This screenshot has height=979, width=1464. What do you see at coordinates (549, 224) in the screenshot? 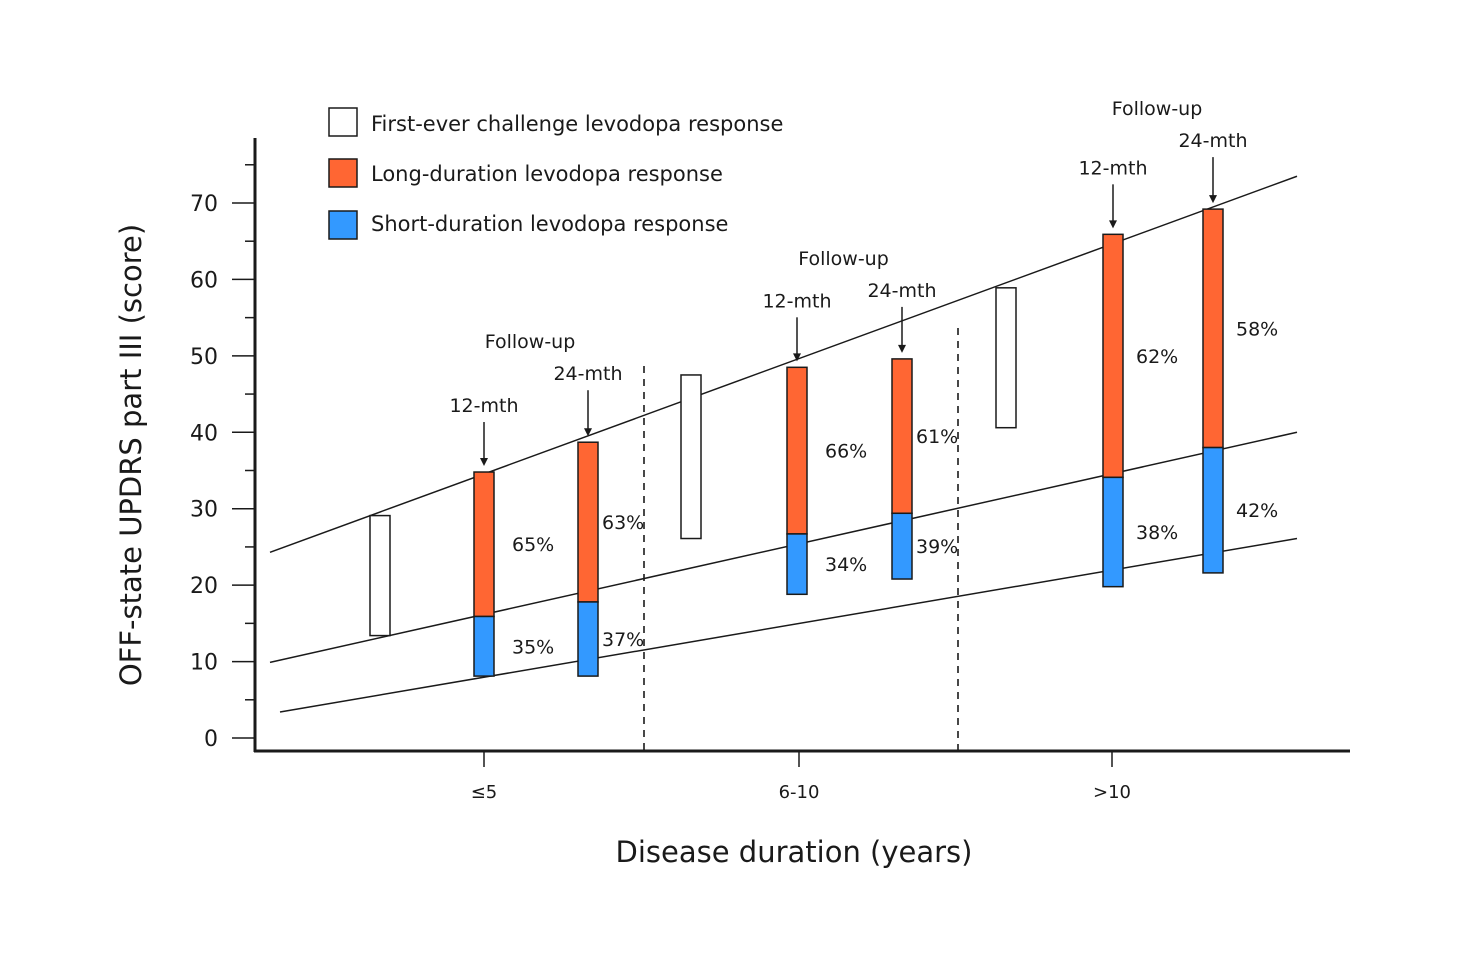
I see `legend-label-short: Short-duration levodopa response` at bounding box center [549, 224].